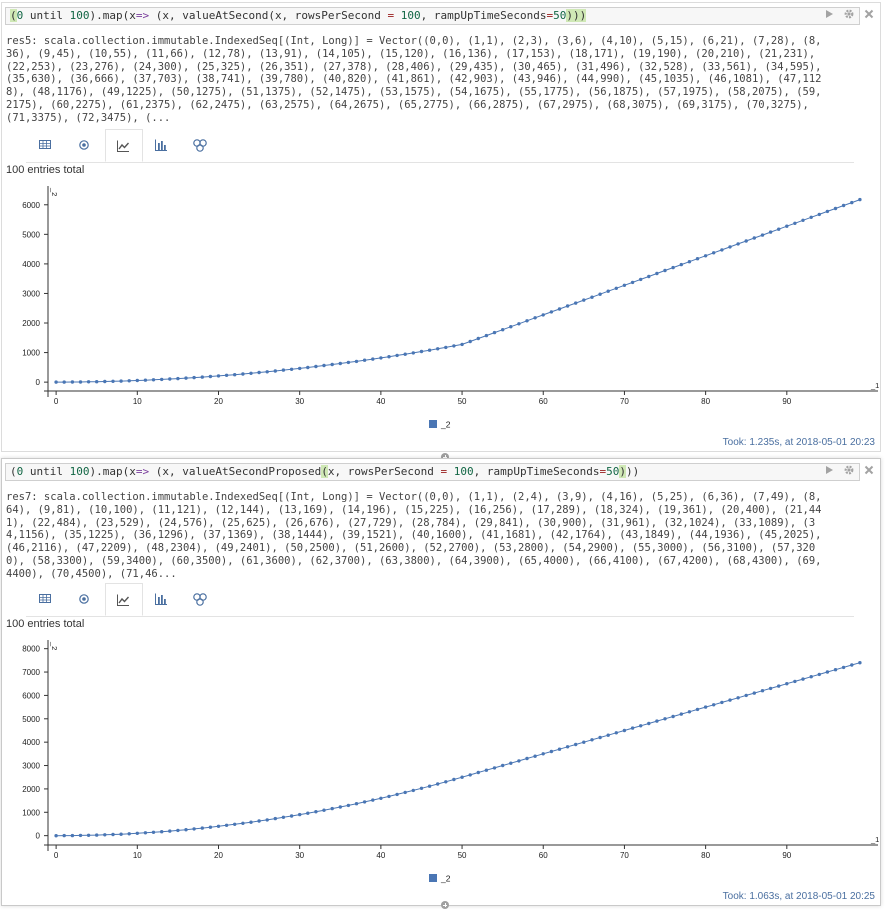 This screenshot has width=888, height=913. What do you see at coordinates (384, 471) in the screenshot?
I see `code-token: x, rowsPerSecond` at bounding box center [384, 471].